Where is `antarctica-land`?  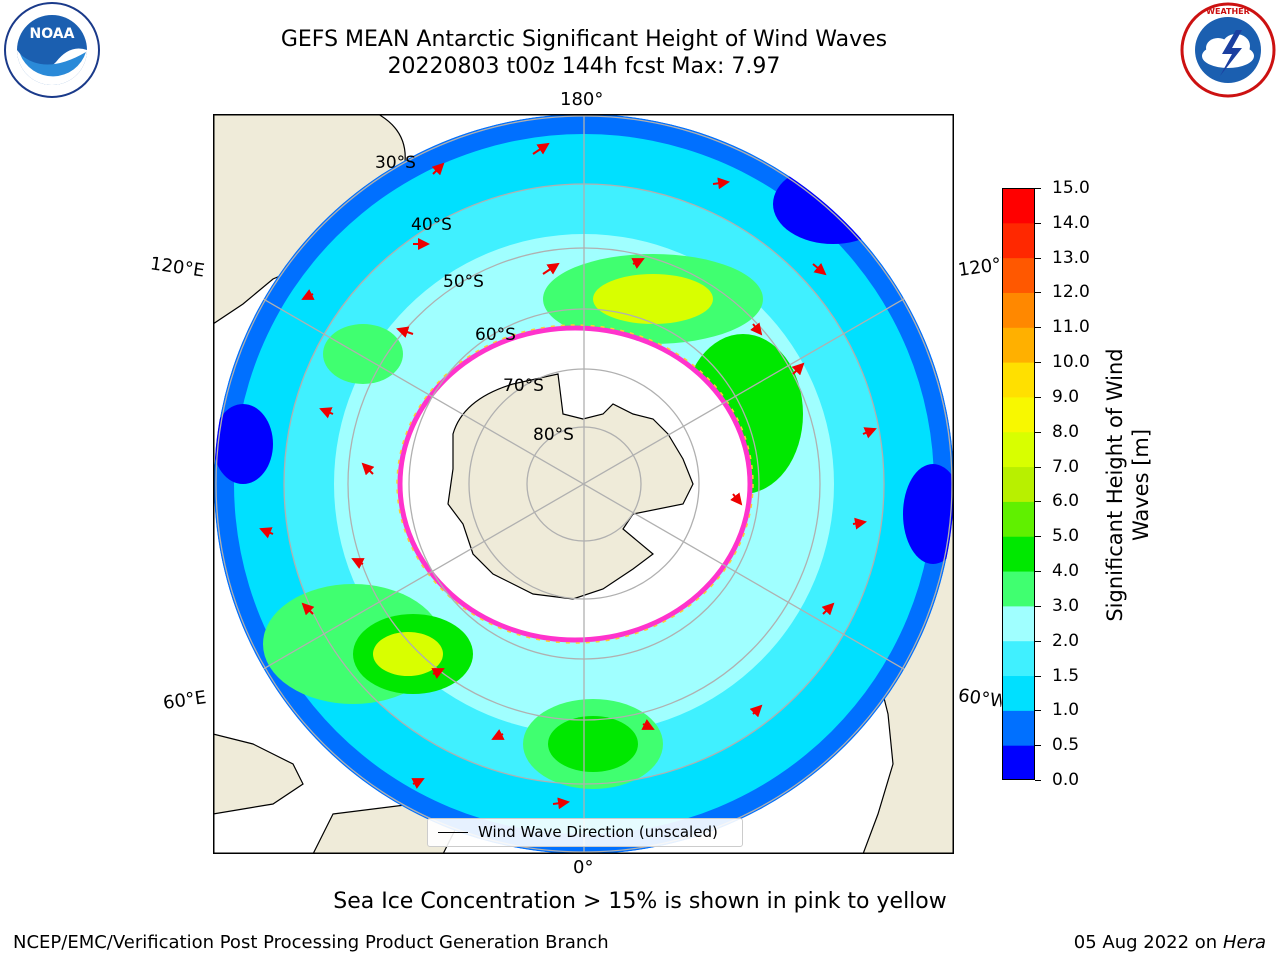 antarctica-land is located at coordinates (570, 486).